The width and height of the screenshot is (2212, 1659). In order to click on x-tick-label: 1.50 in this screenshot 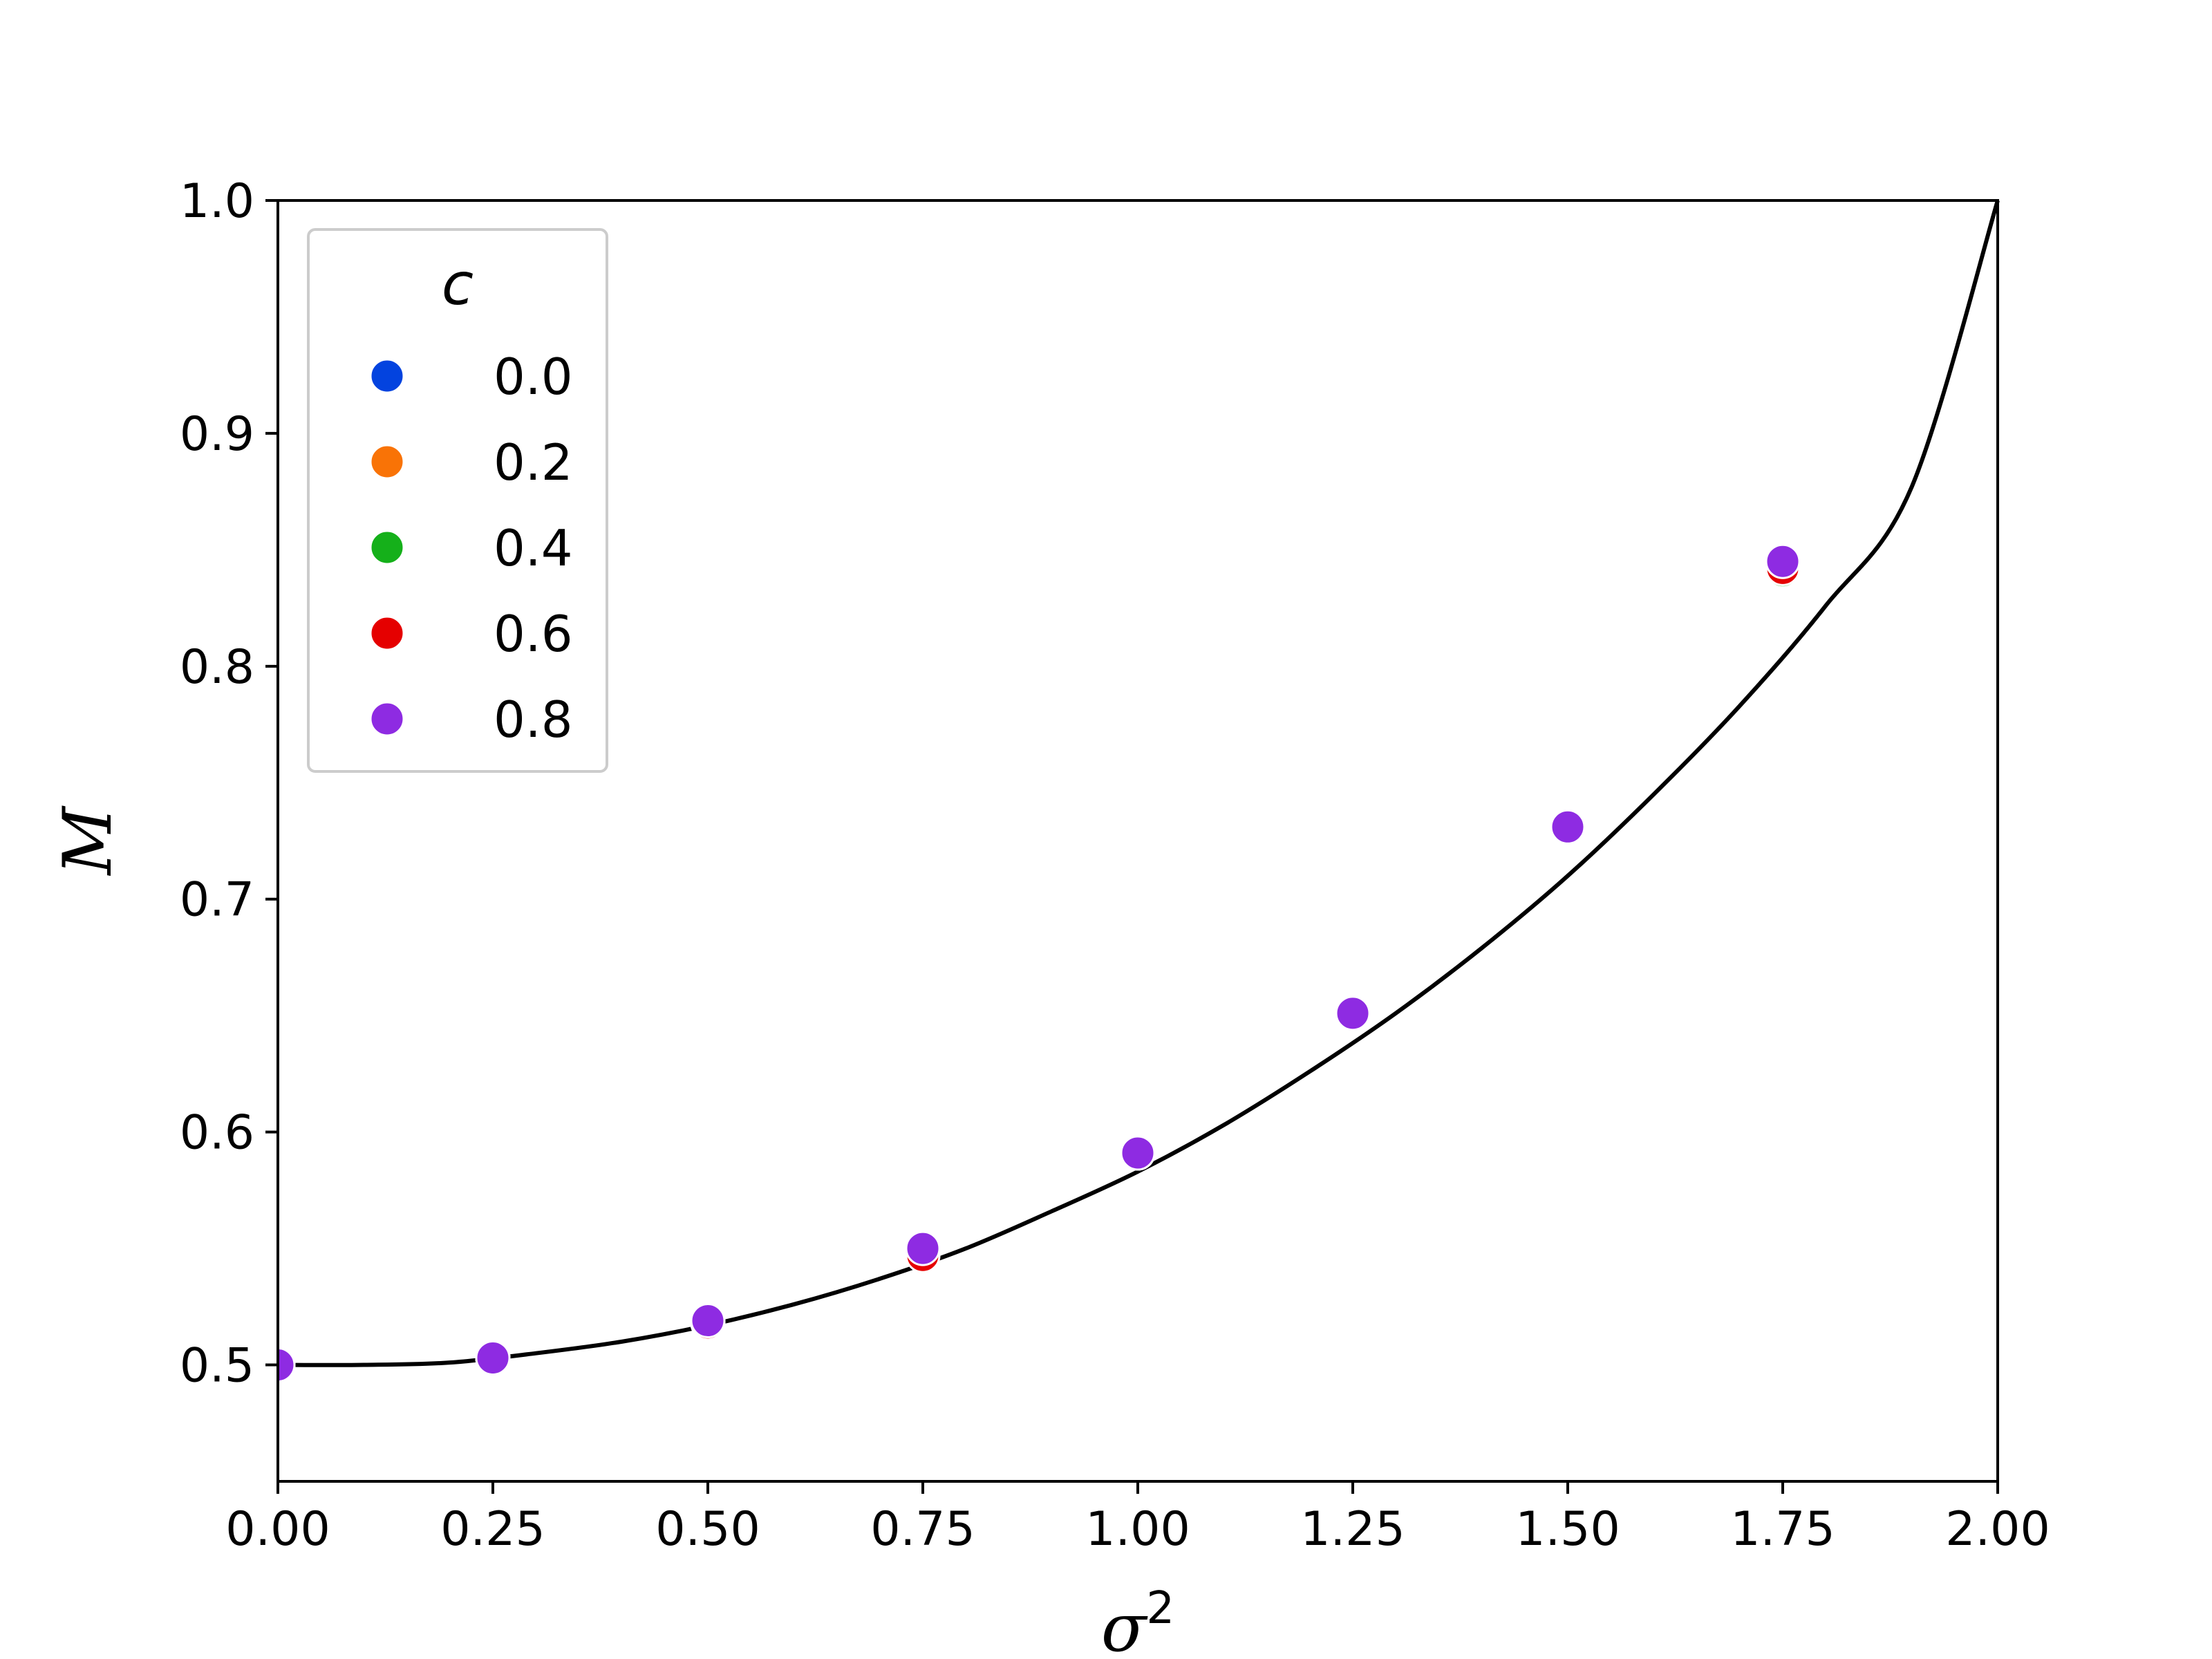, I will do `click(1568, 1530)`.